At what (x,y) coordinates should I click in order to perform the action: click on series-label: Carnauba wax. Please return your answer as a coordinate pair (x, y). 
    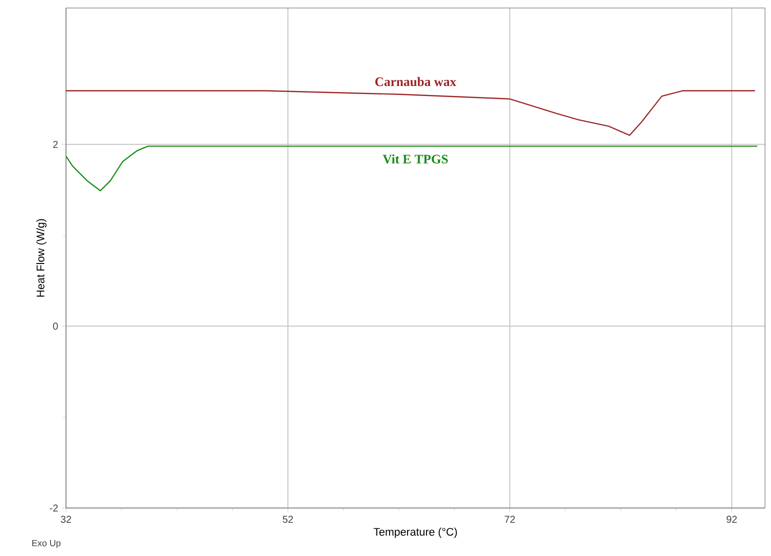
    Looking at the image, I should click on (415, 81).